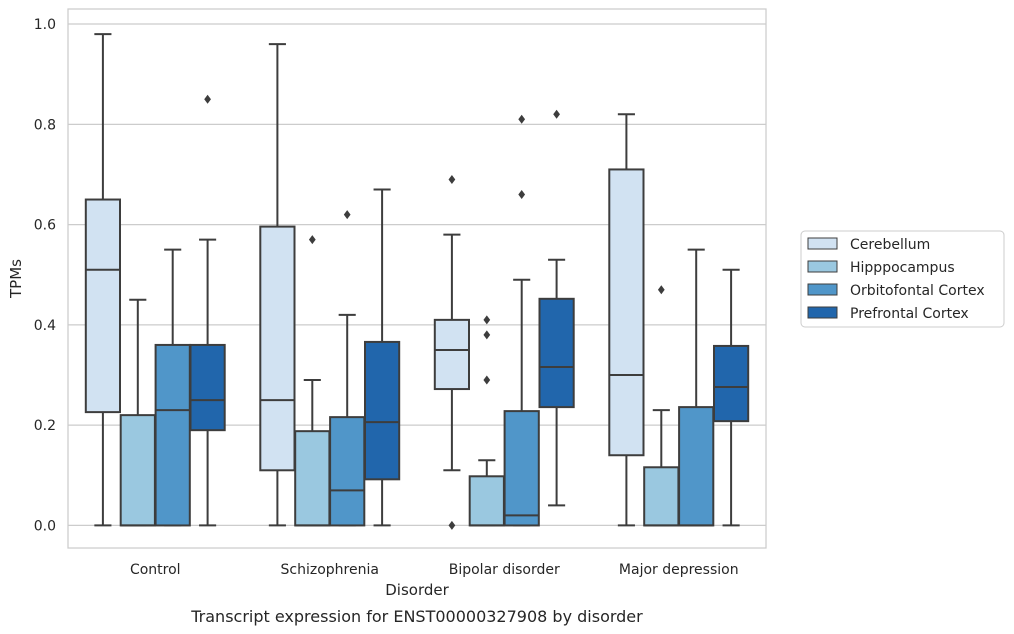 The image size is (1014, 634). What do you see at coordinates (417, 590) in the screenshot?
I see `x-axis-label: Disorder` at bounding box center [417, 590].